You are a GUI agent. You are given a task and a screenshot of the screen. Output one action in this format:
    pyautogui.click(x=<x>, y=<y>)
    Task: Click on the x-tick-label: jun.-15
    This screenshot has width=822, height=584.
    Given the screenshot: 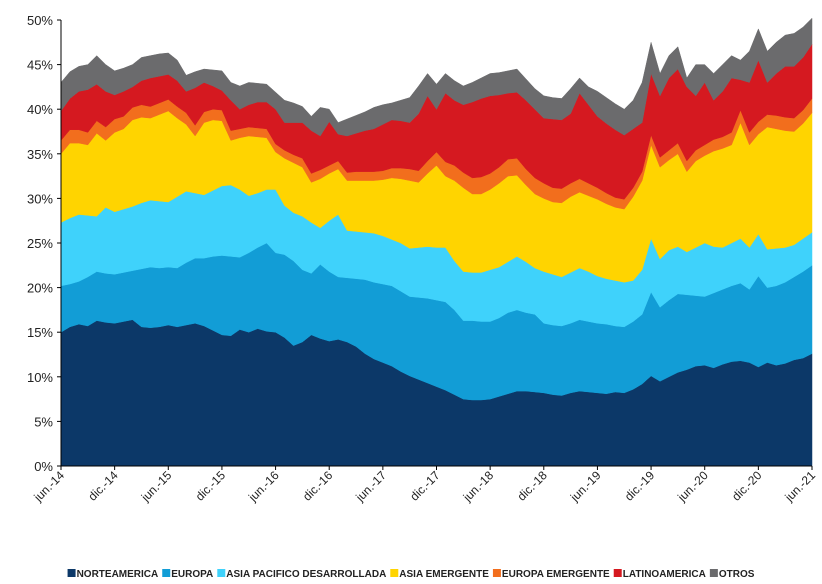 What is the action you would take?
    pyautogui.click(x=156, y=486)
    